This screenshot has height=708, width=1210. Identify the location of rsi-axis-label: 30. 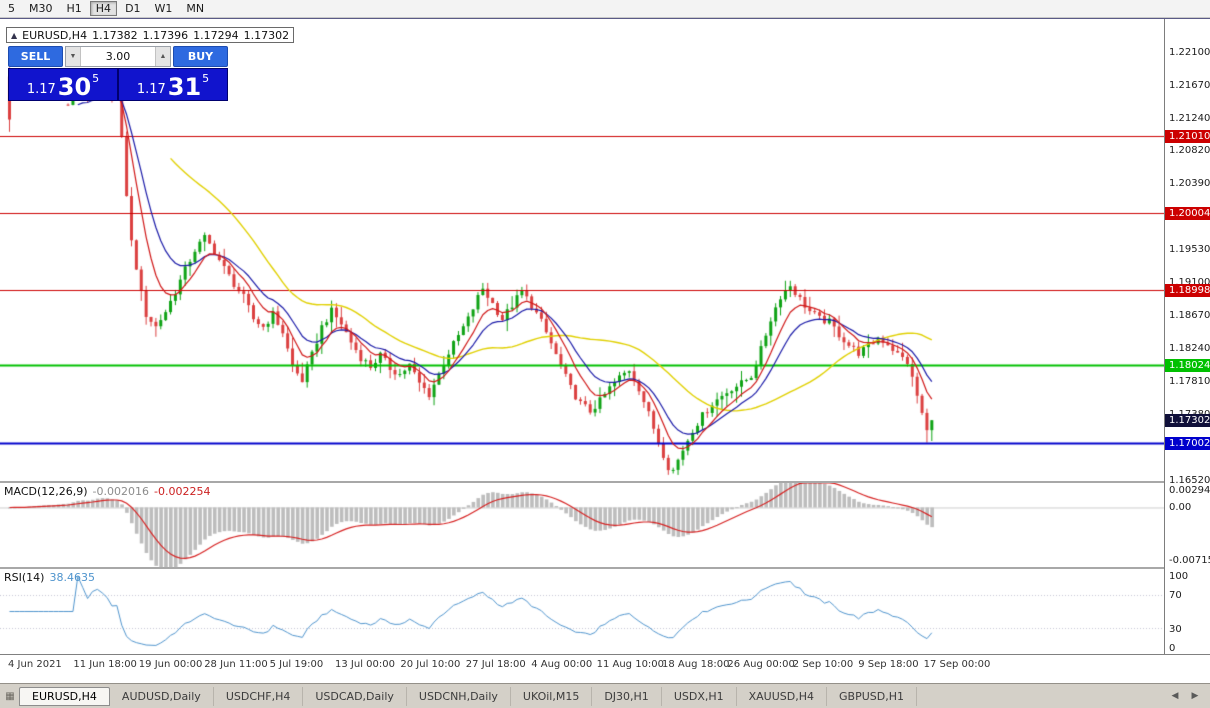
(1175, 629).